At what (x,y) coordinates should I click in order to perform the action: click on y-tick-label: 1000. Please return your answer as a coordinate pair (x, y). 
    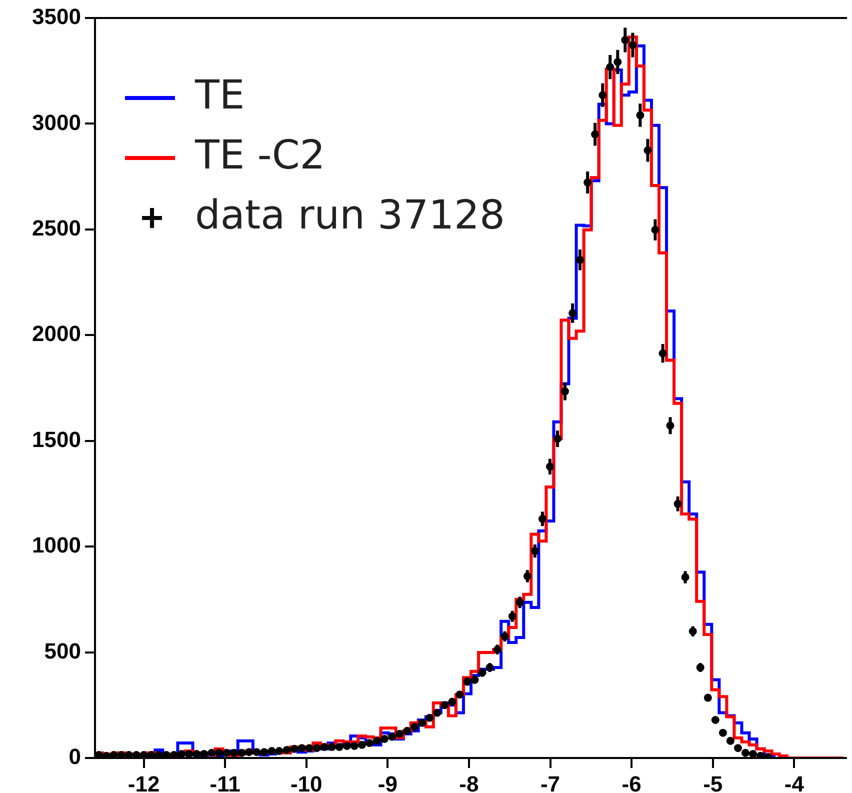
    Looking at the image, I should click on (56, 545).